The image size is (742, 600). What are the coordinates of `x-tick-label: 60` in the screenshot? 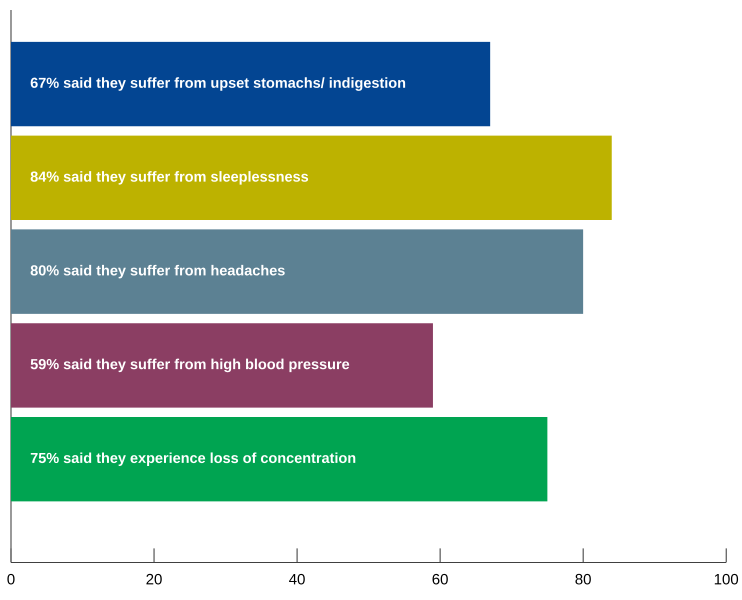 It's located at (440, 579).